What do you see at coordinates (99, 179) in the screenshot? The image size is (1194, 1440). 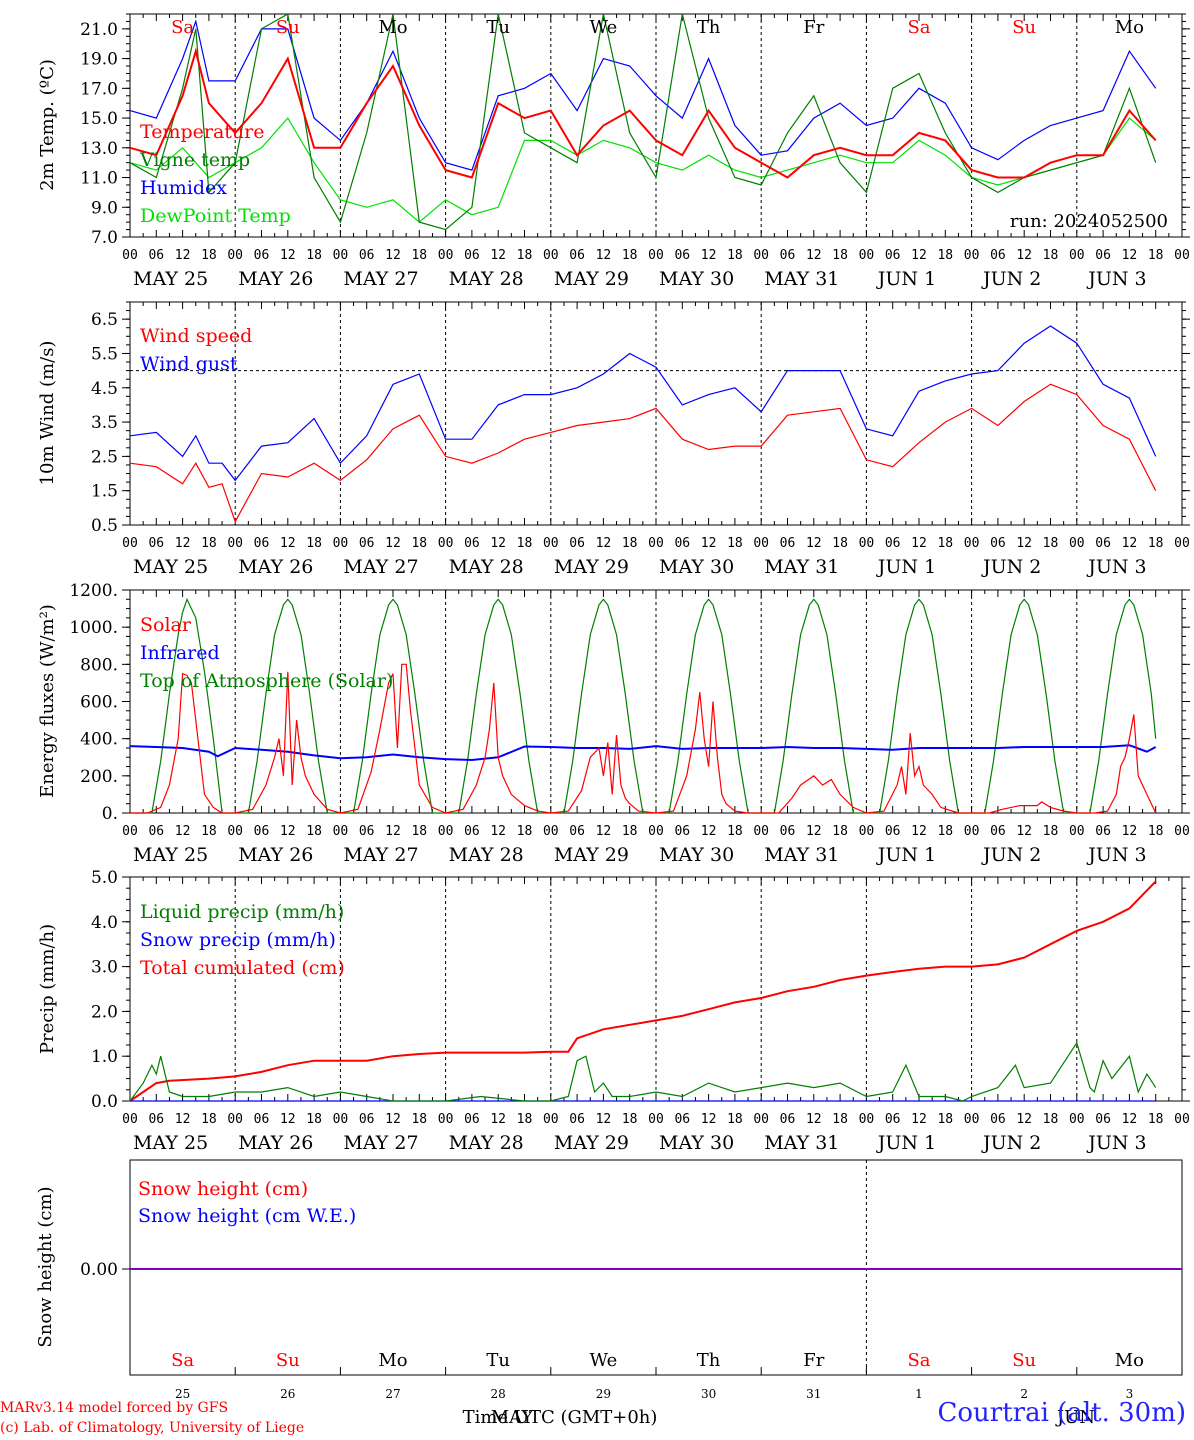 I see `y-tick-label: 11.0` at bounding box center [99, 179].